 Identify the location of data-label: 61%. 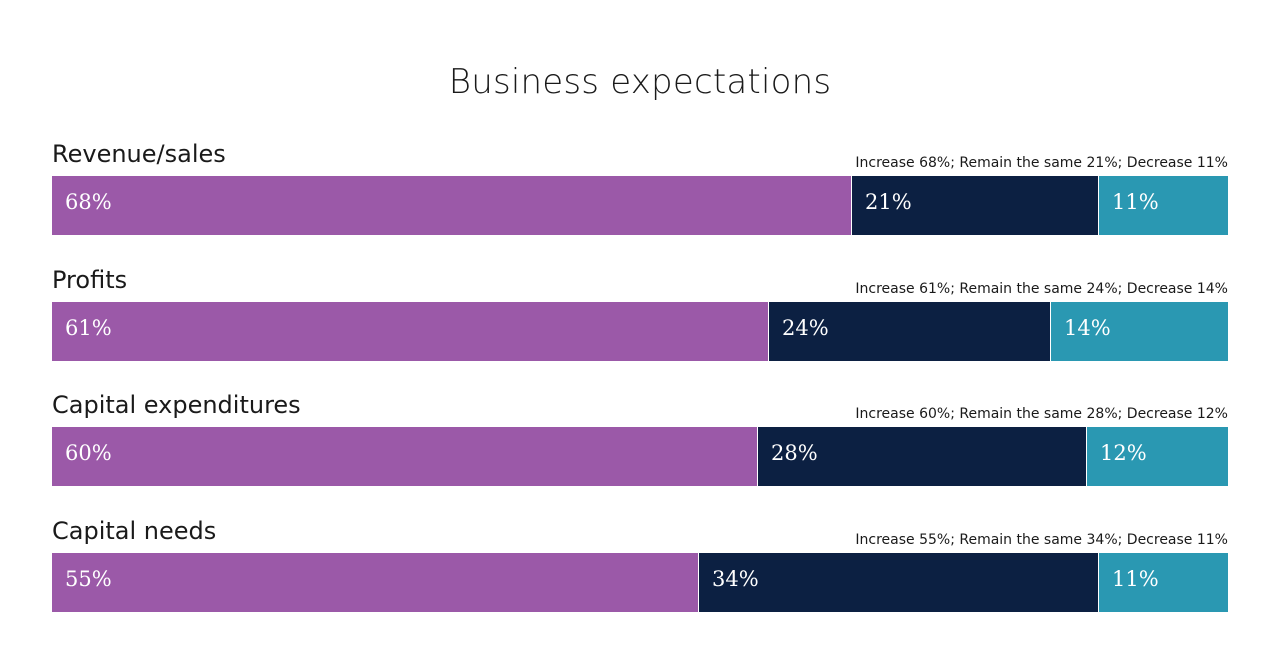
(88, 328).